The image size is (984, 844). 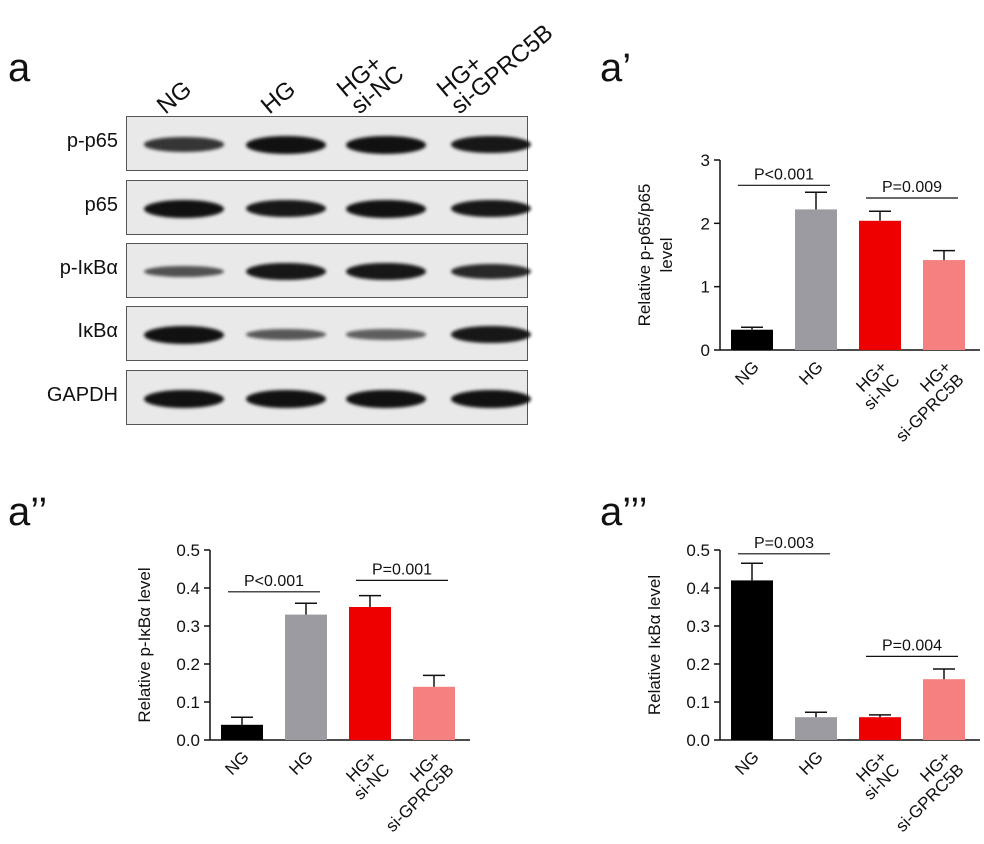 I want to click on panel-label-a-double-prime: a’’, so click(x=28, y=512).